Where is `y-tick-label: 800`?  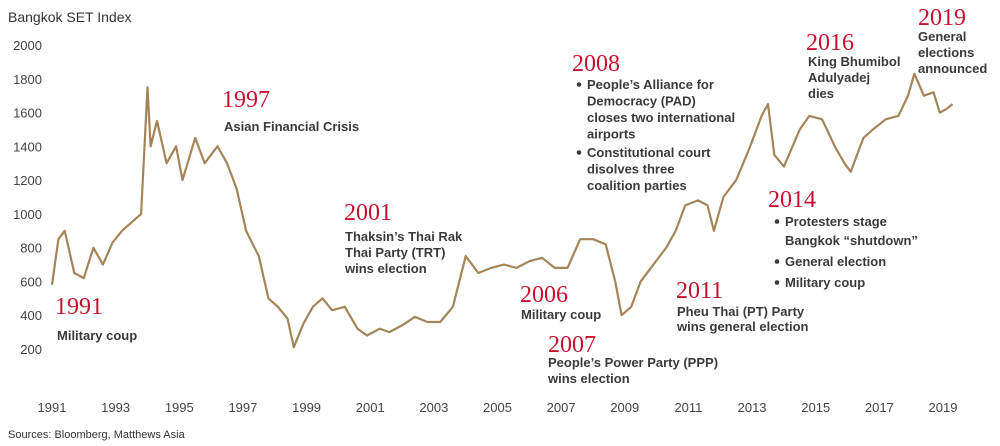 y-tick-label: 800 is located at coordinates (31, 248).